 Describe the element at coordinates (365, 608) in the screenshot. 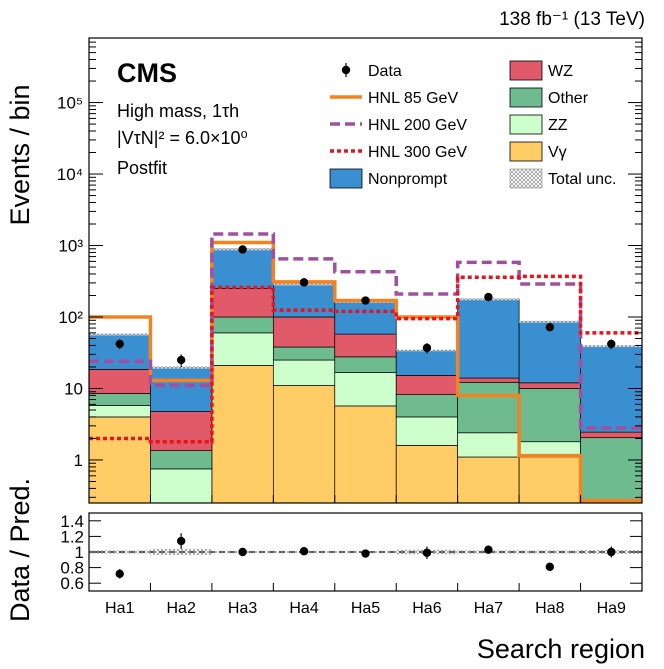

I see `x-tick-label-Ha5: Ha5` at that location.